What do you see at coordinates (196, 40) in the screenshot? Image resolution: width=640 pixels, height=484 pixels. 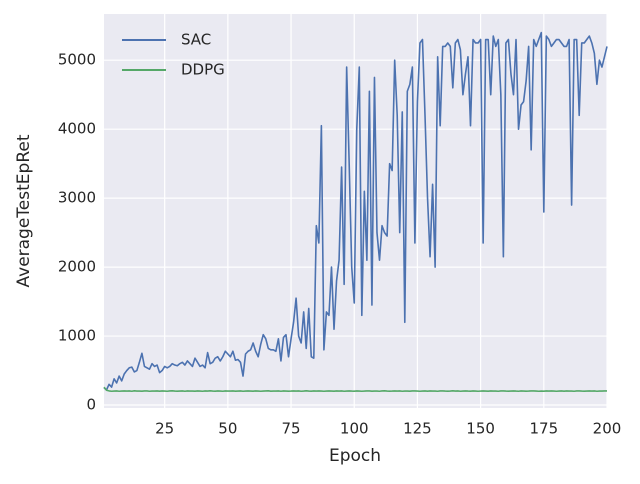 I see `legend-label: SAC` at bounding box center [196, 40].